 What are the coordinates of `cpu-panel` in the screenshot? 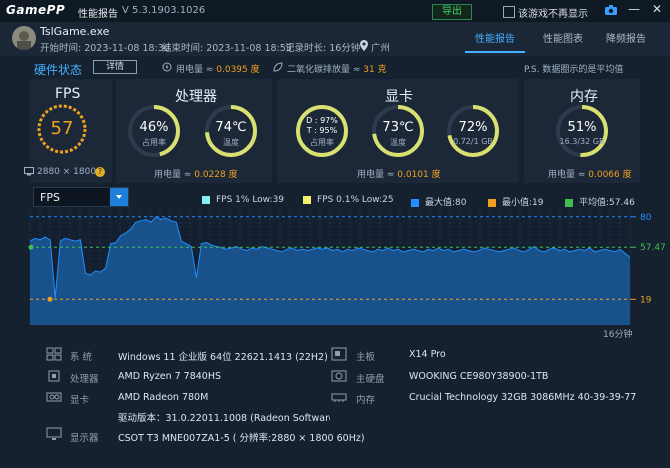 It's located at (194, 131).